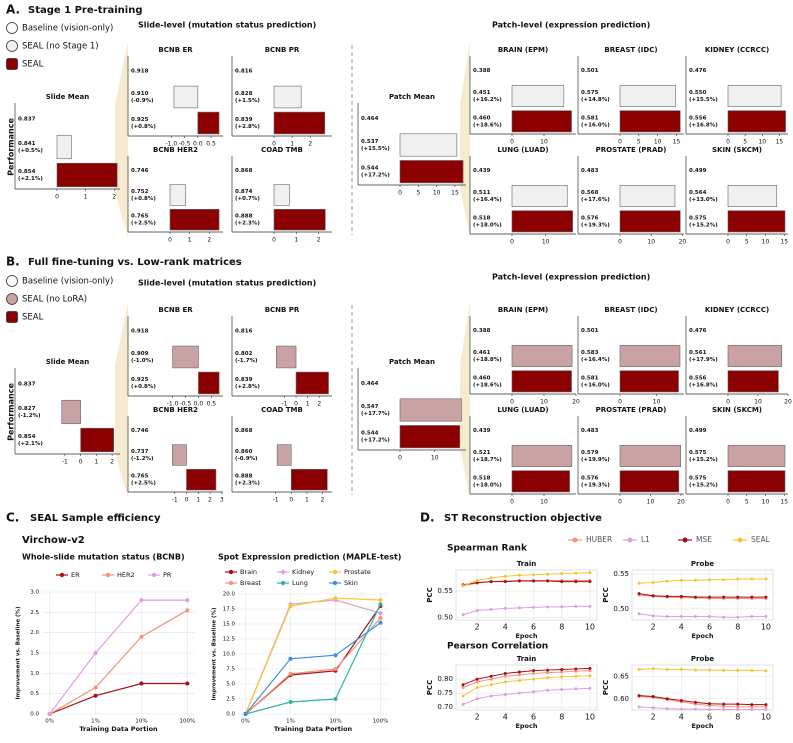 The width and height of the screenshot is (793, 743). What do you see at coordinates (244, 171) in the screenshot?
I see `row-label: 0.868` at bounding box center [244, 171].